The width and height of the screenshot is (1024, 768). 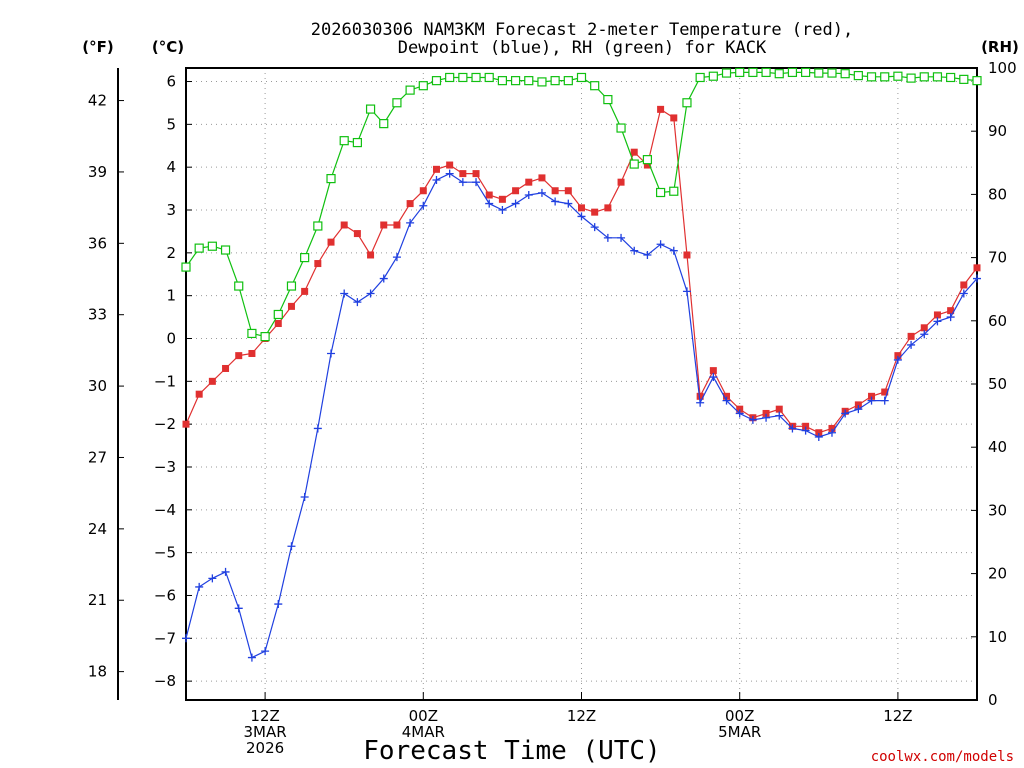 What do you see at coordinates (97, 172) in the screenshot?
I see `fahrenheit-tick-label: 39` at bounding box center [97, 172].